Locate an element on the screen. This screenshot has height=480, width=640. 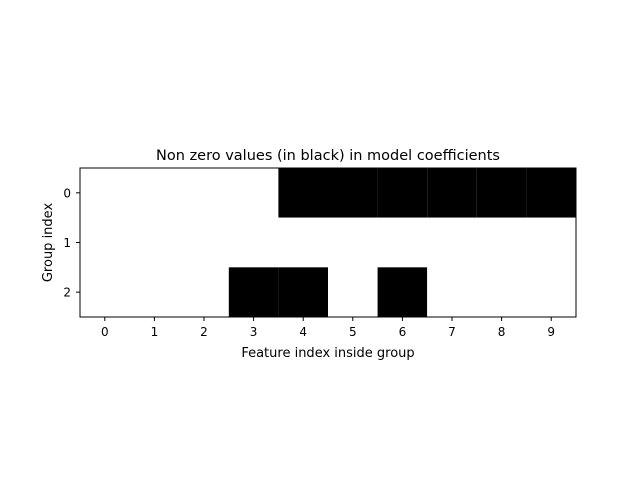
heatmap-cell-r1-c7 is located at coordinates (452, 242).